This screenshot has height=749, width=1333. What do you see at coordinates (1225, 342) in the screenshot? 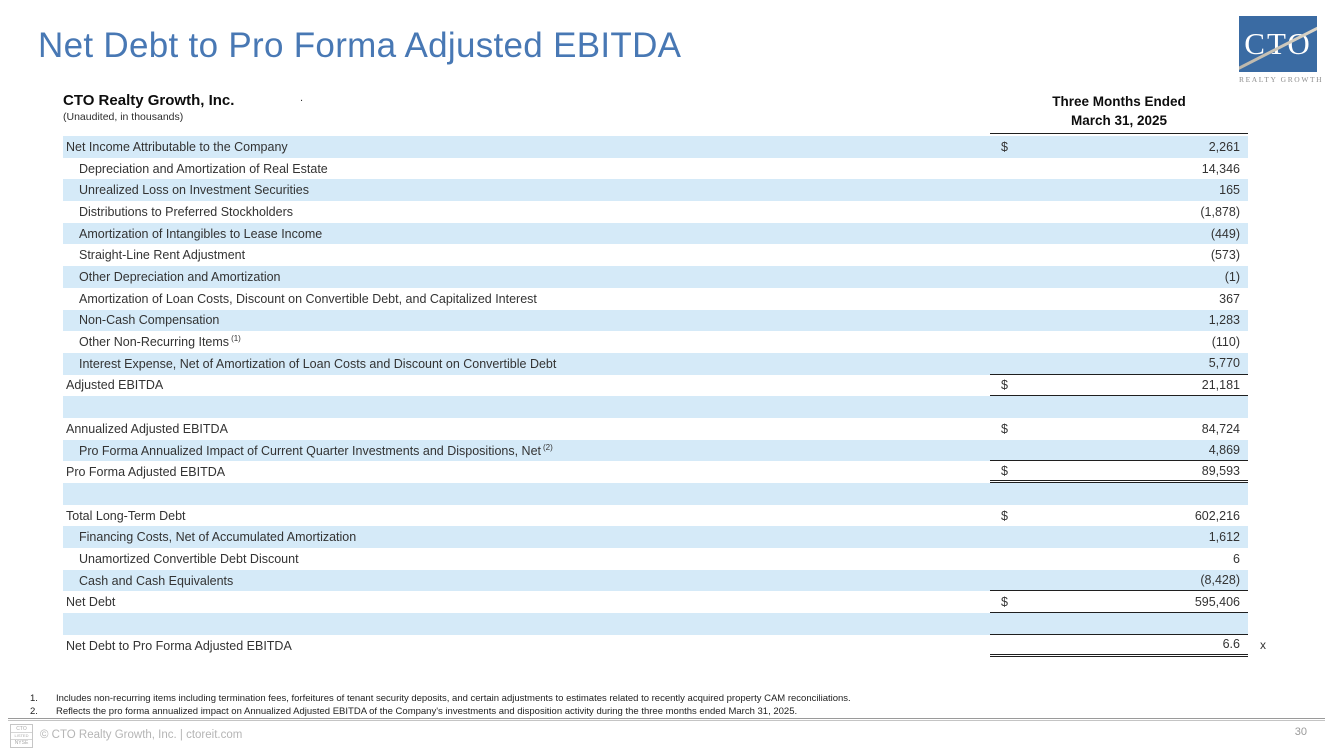
I see `row-value: (110)` at bounding box center [1225, 342].